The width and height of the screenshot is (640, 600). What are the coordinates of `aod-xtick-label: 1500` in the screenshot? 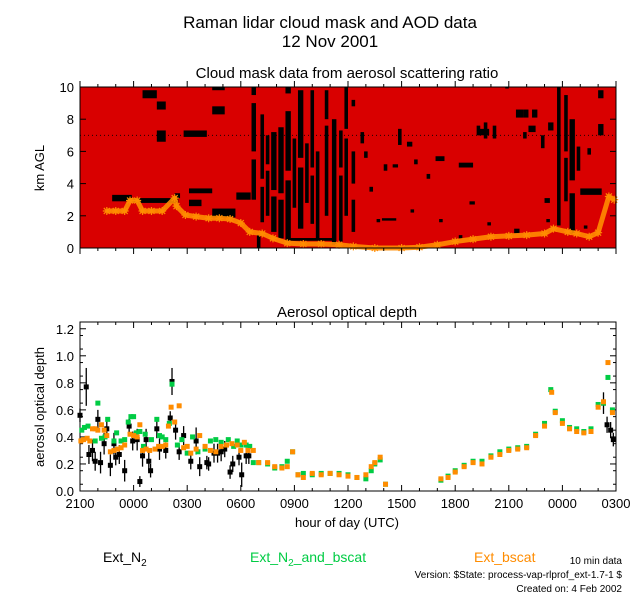 It's located at (401, 503).